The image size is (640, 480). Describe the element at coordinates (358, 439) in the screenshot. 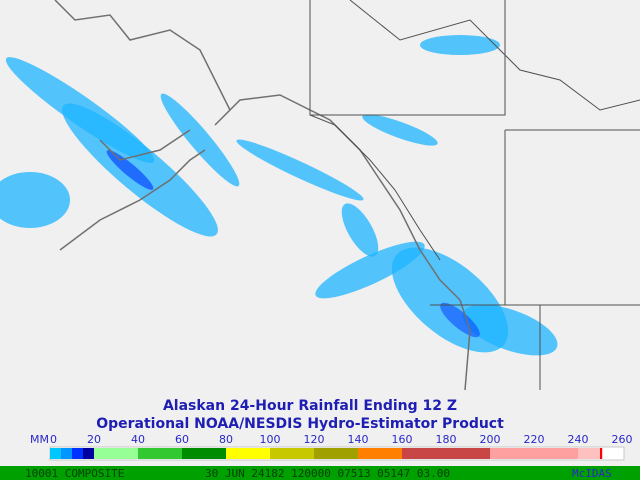

I see `colorbar-tick-label: 140` at that location.